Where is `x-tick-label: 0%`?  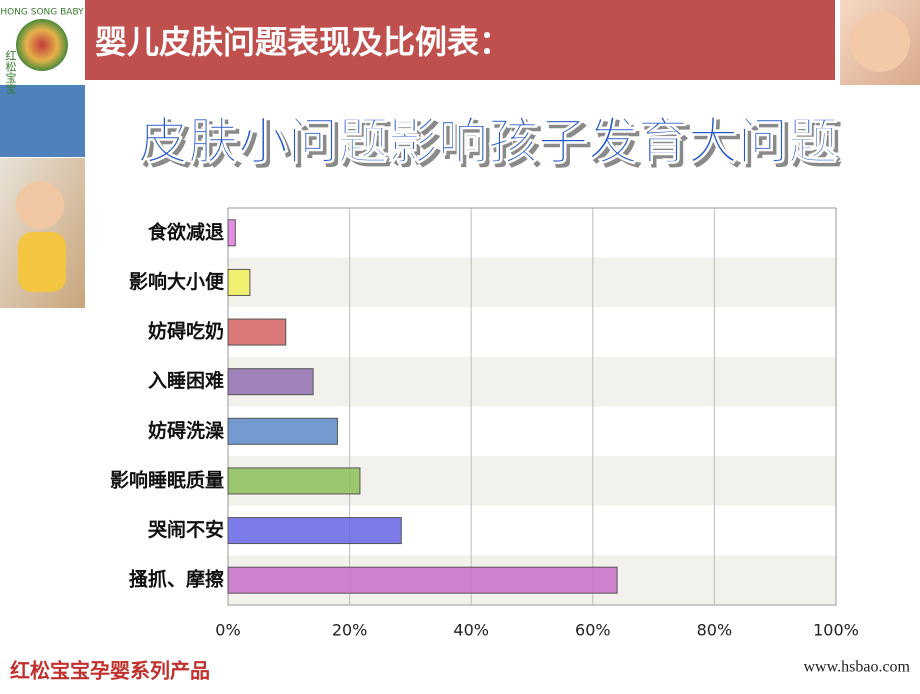 x-tick-label: 0% is located at coordinates (227, 630).